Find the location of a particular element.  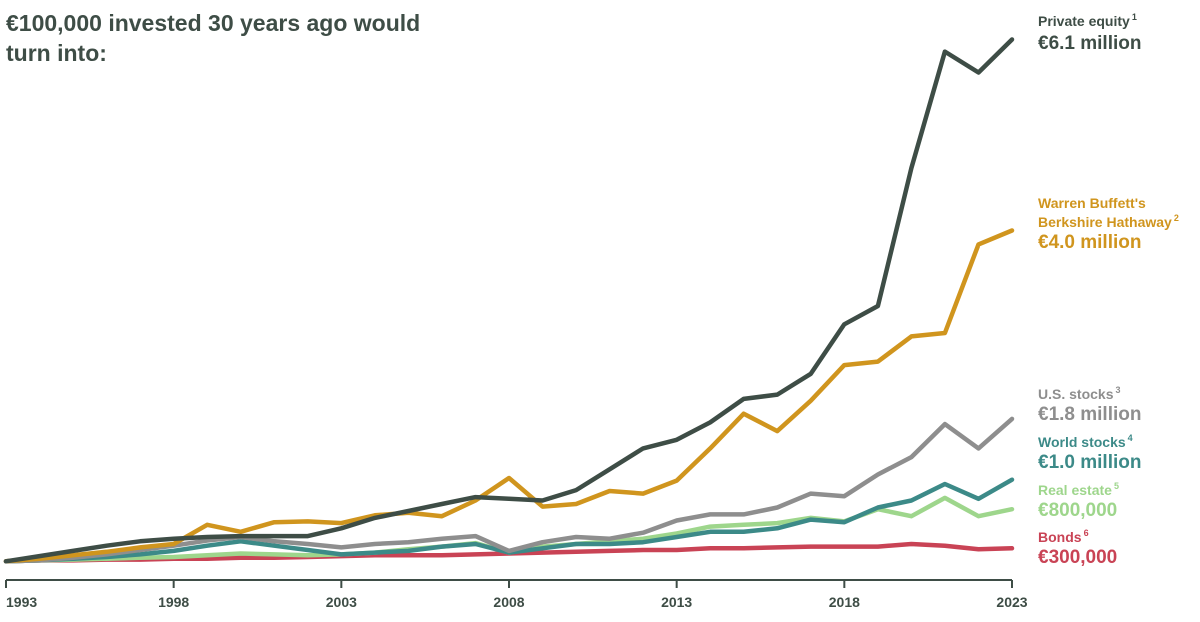

series-final-value: €6.1 million is located at coordinates (1089, 43).